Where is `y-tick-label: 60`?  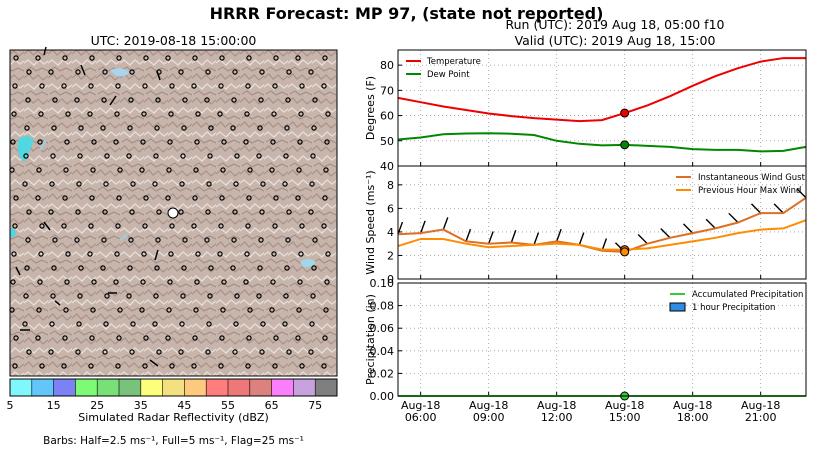 y-tick-label: 60 is located at coordinates (387, 116).